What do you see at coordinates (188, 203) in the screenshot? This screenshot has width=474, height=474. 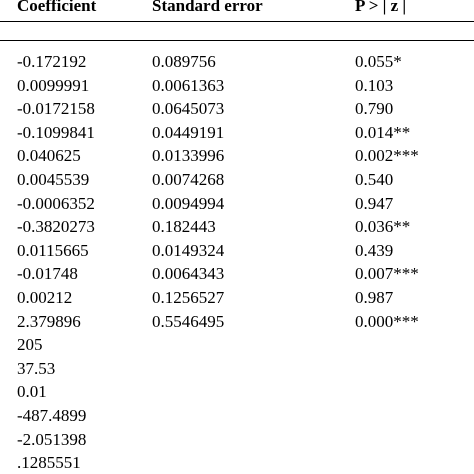 I see `table-cell: 0.0094994` at bounding box center [188, 203].